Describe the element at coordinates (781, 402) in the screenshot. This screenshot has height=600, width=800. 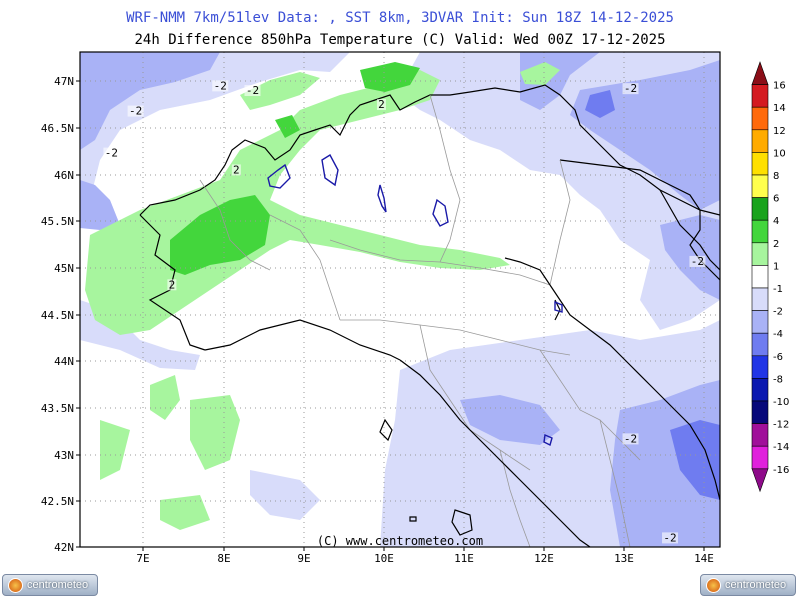
I see `colorbar-label: -10` at that location.